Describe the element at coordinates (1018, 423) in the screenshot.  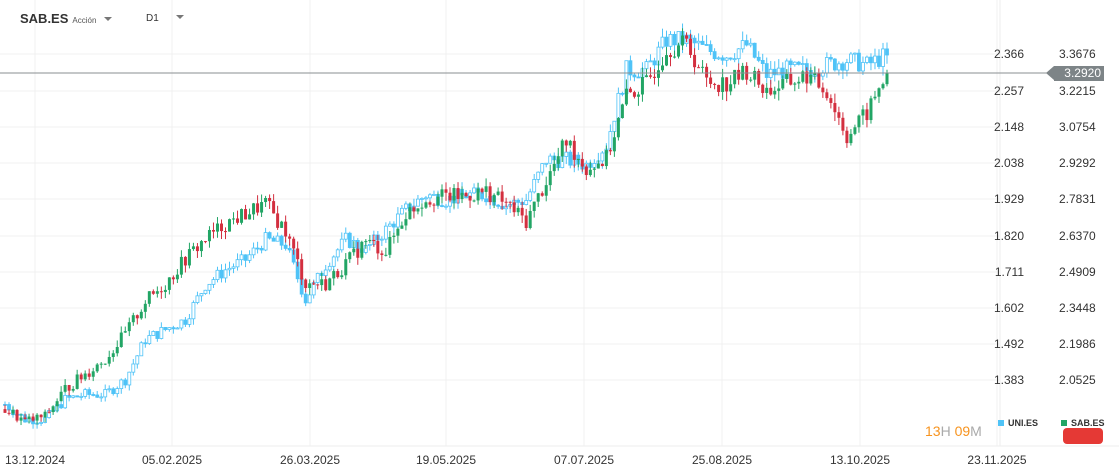
I see `legend-item-uni: UNI.ES` at that location.